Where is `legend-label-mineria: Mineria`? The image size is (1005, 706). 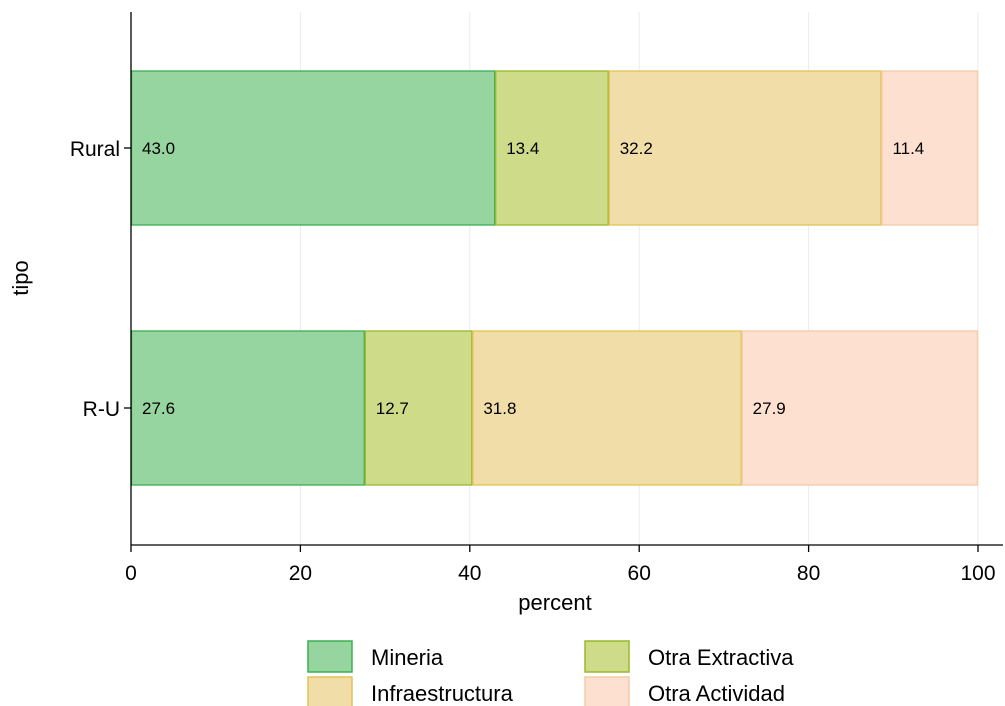
legend-label-mineria: Mineria is located at coordinates (407, 657).